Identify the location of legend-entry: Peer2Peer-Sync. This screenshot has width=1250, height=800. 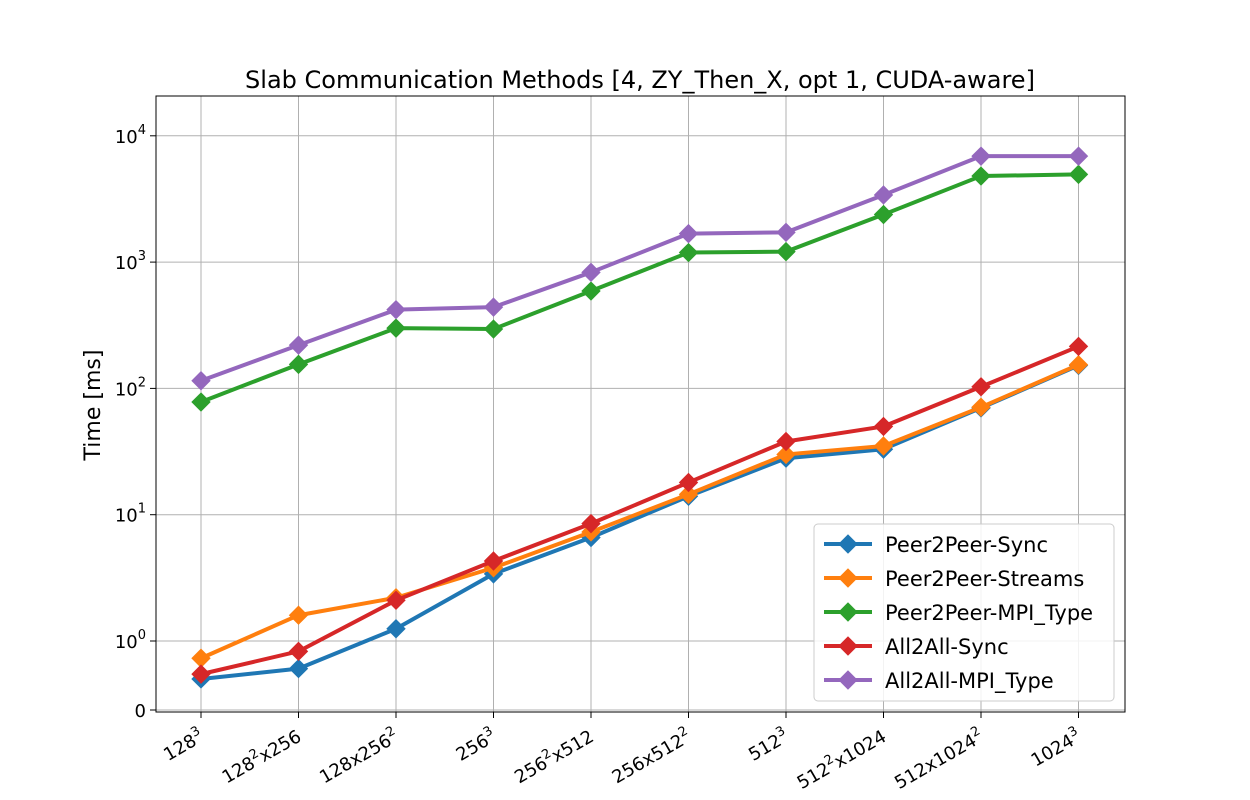
(936, 545).